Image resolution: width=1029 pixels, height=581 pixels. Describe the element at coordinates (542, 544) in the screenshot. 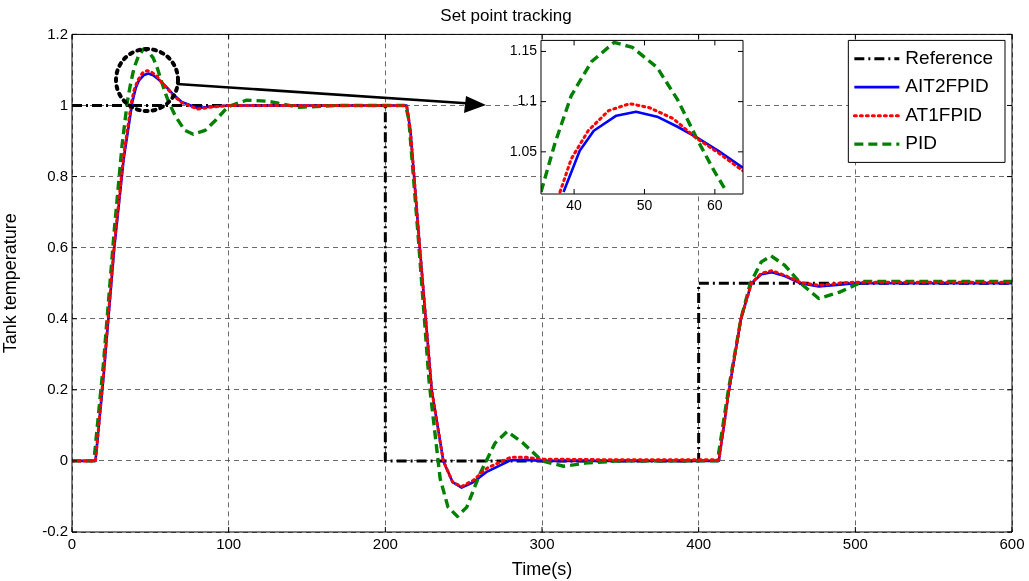

I see `x-tick-label: 300` at that location.